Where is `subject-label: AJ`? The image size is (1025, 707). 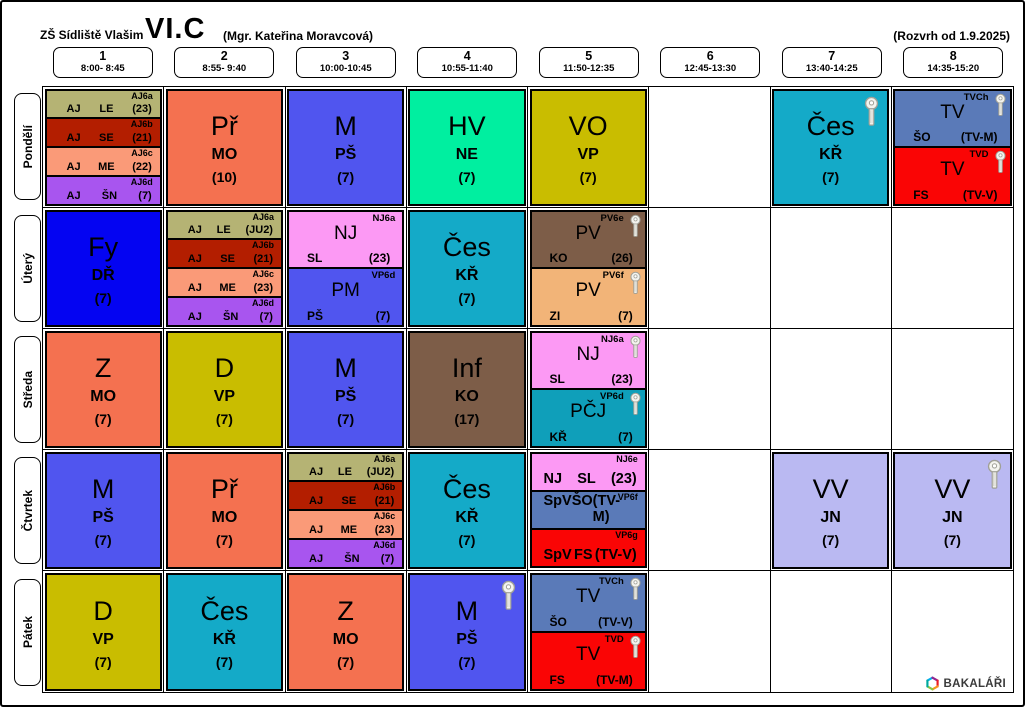 subject-label: AJ is located at coordinates (73, 166).